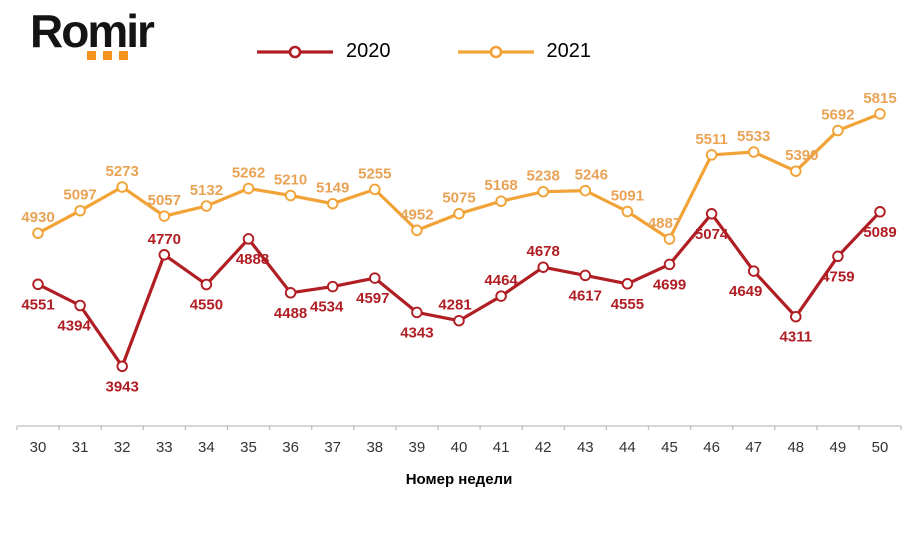 The image size is (919, 533). I want to click on data-label: 4488, so click(290, 313).